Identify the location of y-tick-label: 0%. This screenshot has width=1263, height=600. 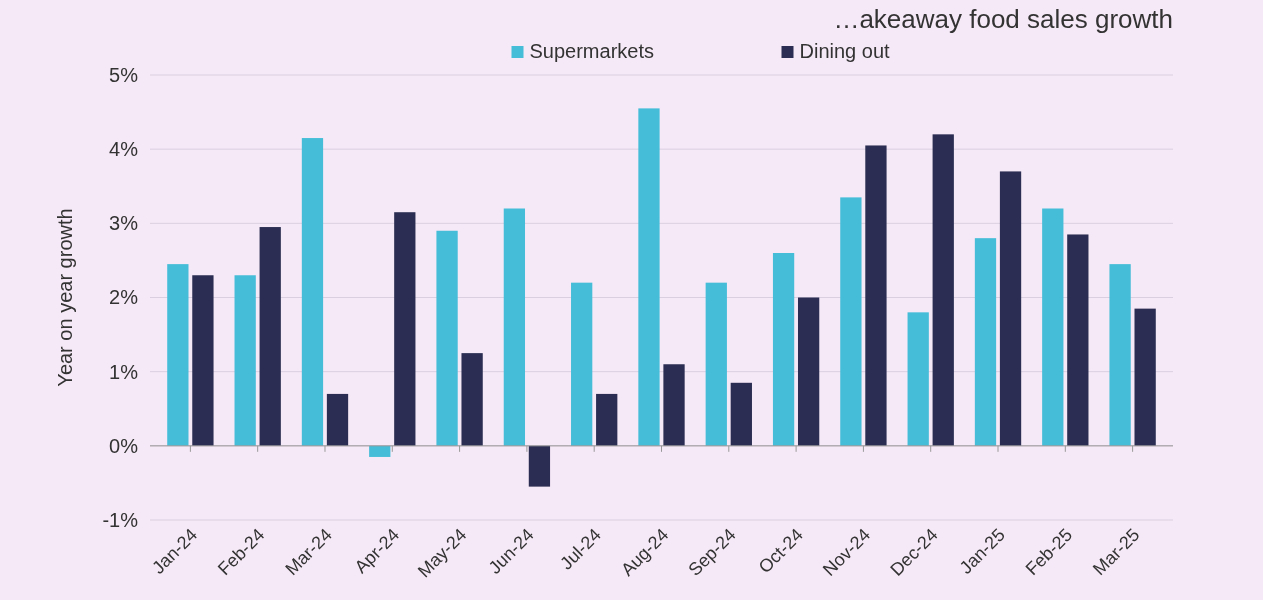
(124, 445).